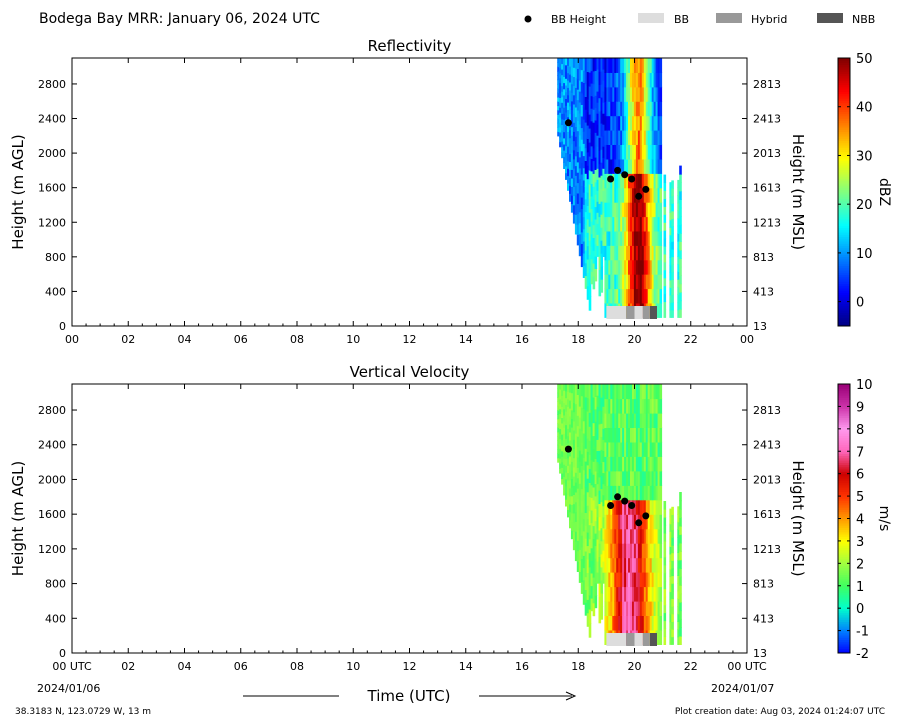 This screenshot has width=900, height=725. What do you see at coordinates (860, 430) in the screenshot?
I see `colorbar-tick-label: 8` at bounding box center [860, 430].